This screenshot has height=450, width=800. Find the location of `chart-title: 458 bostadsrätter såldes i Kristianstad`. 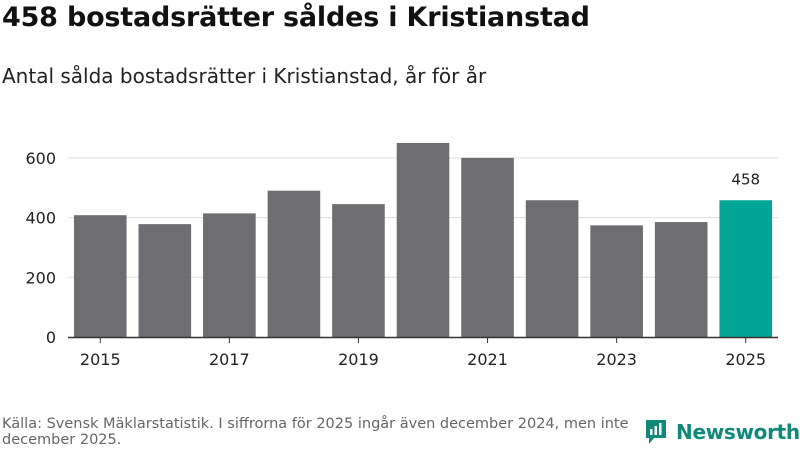

chart-title: 458 bostadsrätter såldes i Kristianstad is located at coordinates (296, 17).